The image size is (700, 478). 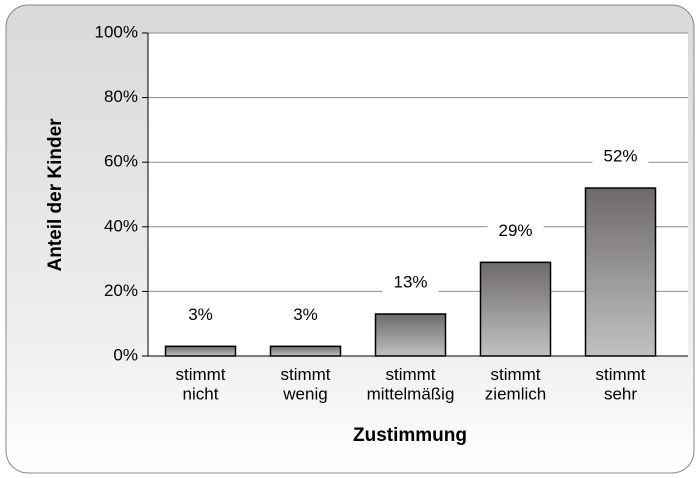 I want to click on x-axis-title: Zustimmung, so click(x=410, y=435).